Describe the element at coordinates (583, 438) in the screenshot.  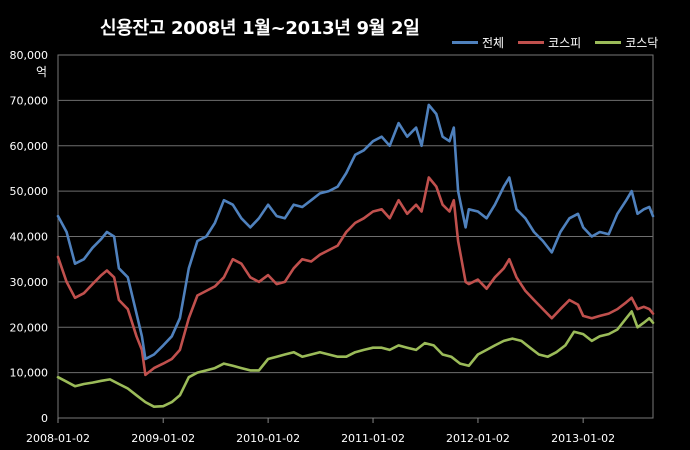
I see `x-tick-label: 2013-01-02` at that location.